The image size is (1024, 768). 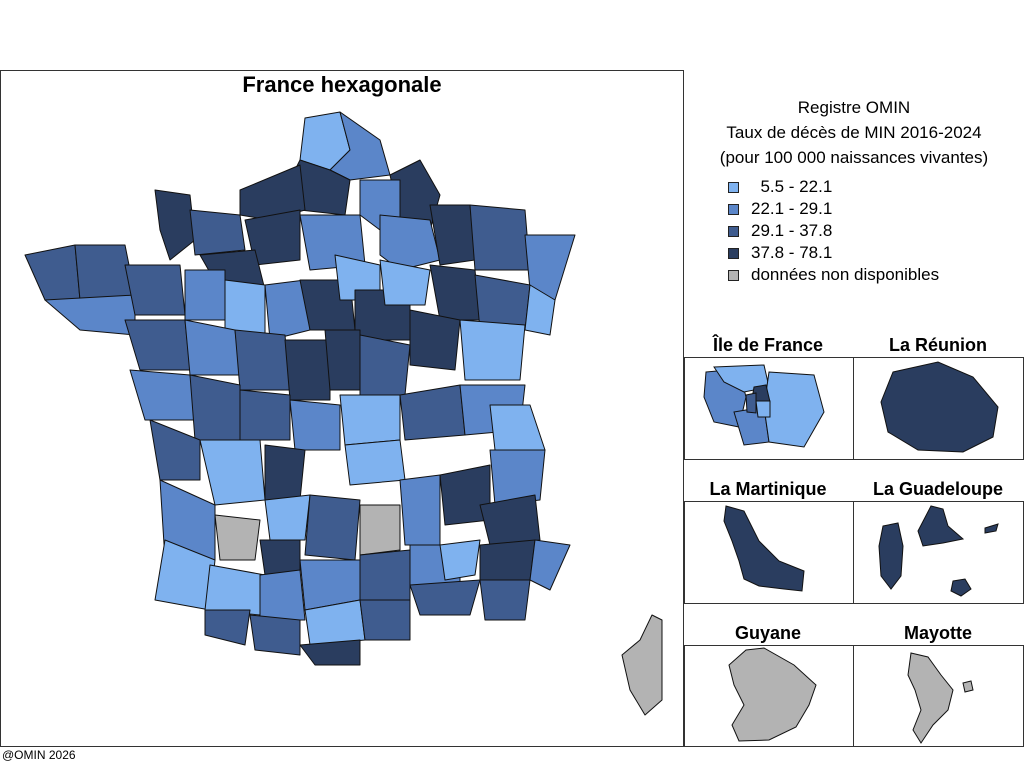 I want to click on ile-de-france-map, so click(x=764, y=406).